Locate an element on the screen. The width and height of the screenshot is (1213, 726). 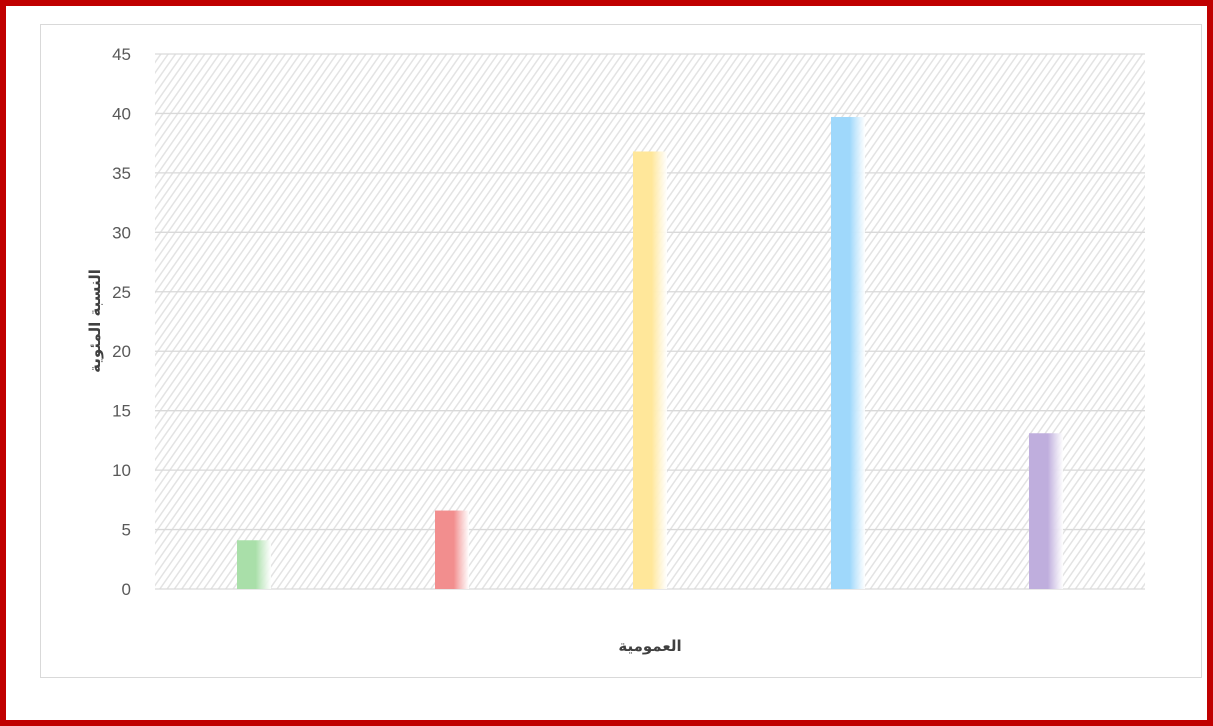
y-tick-label: 20 is located at coordinates (121, 351).